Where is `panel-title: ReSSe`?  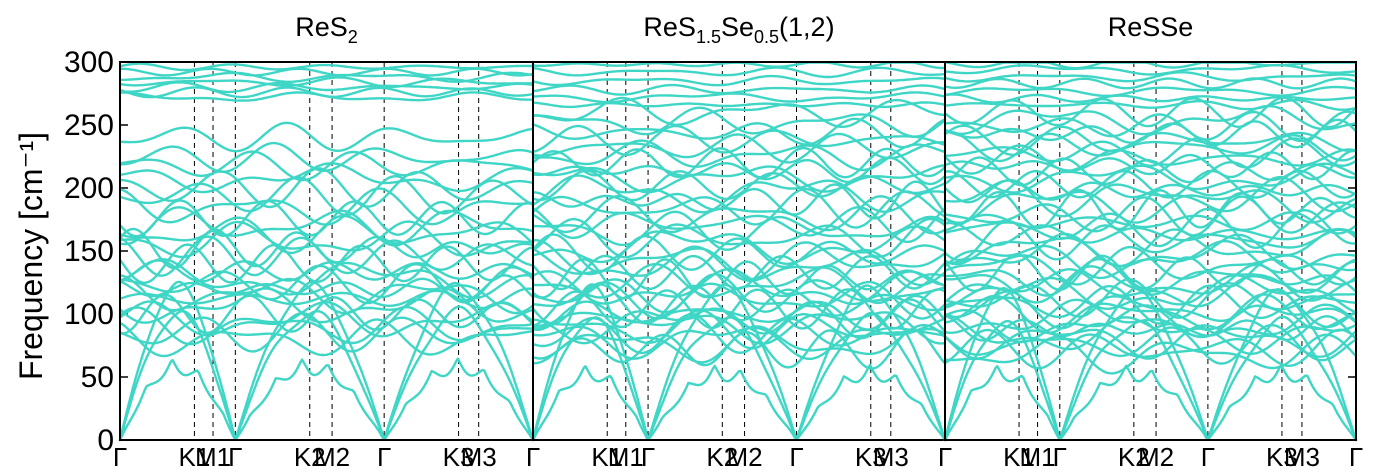
panel-title: ReSSe is located at coordinates (1151, 27).